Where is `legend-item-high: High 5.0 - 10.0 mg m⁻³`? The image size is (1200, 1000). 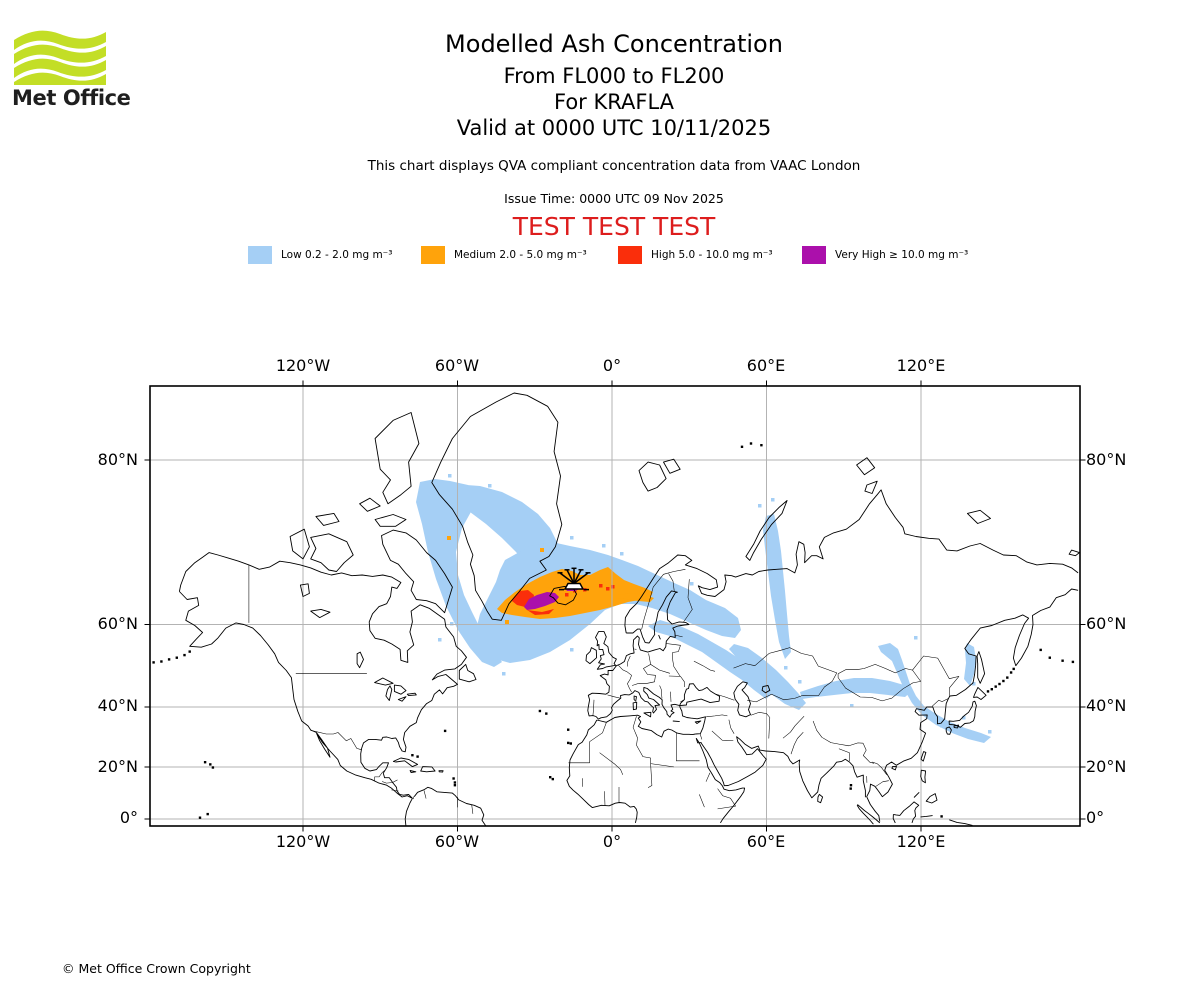
legend-item-high: High 5.0 - 10.0 mg m⁻³ is located at coordinates (695, 254).